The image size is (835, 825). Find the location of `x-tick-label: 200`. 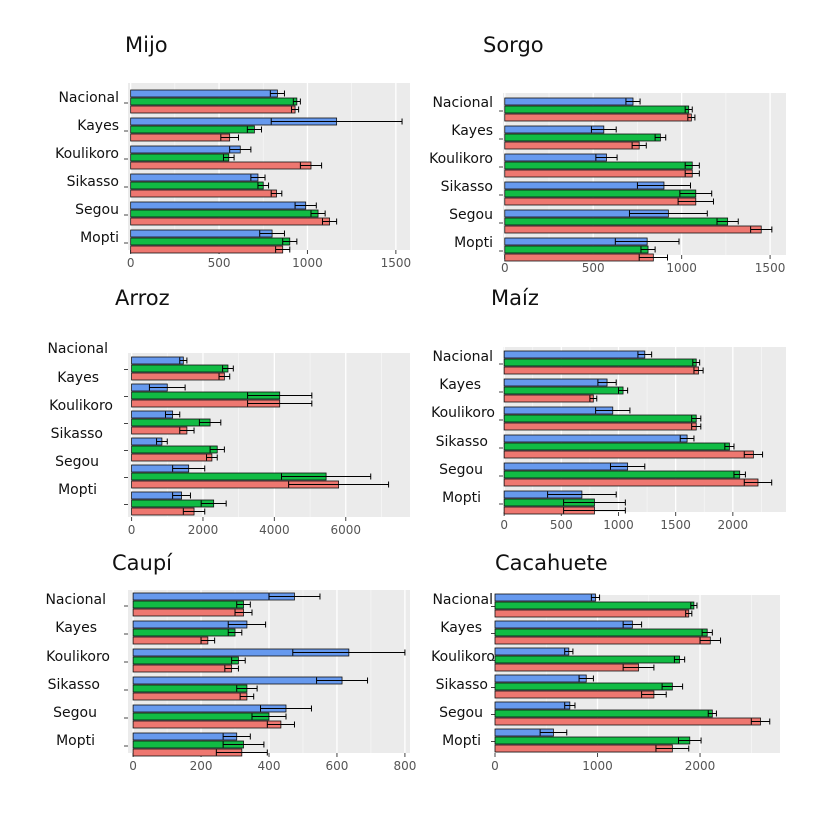

x-tick-label: 200 is located at coordinates (201, 766).